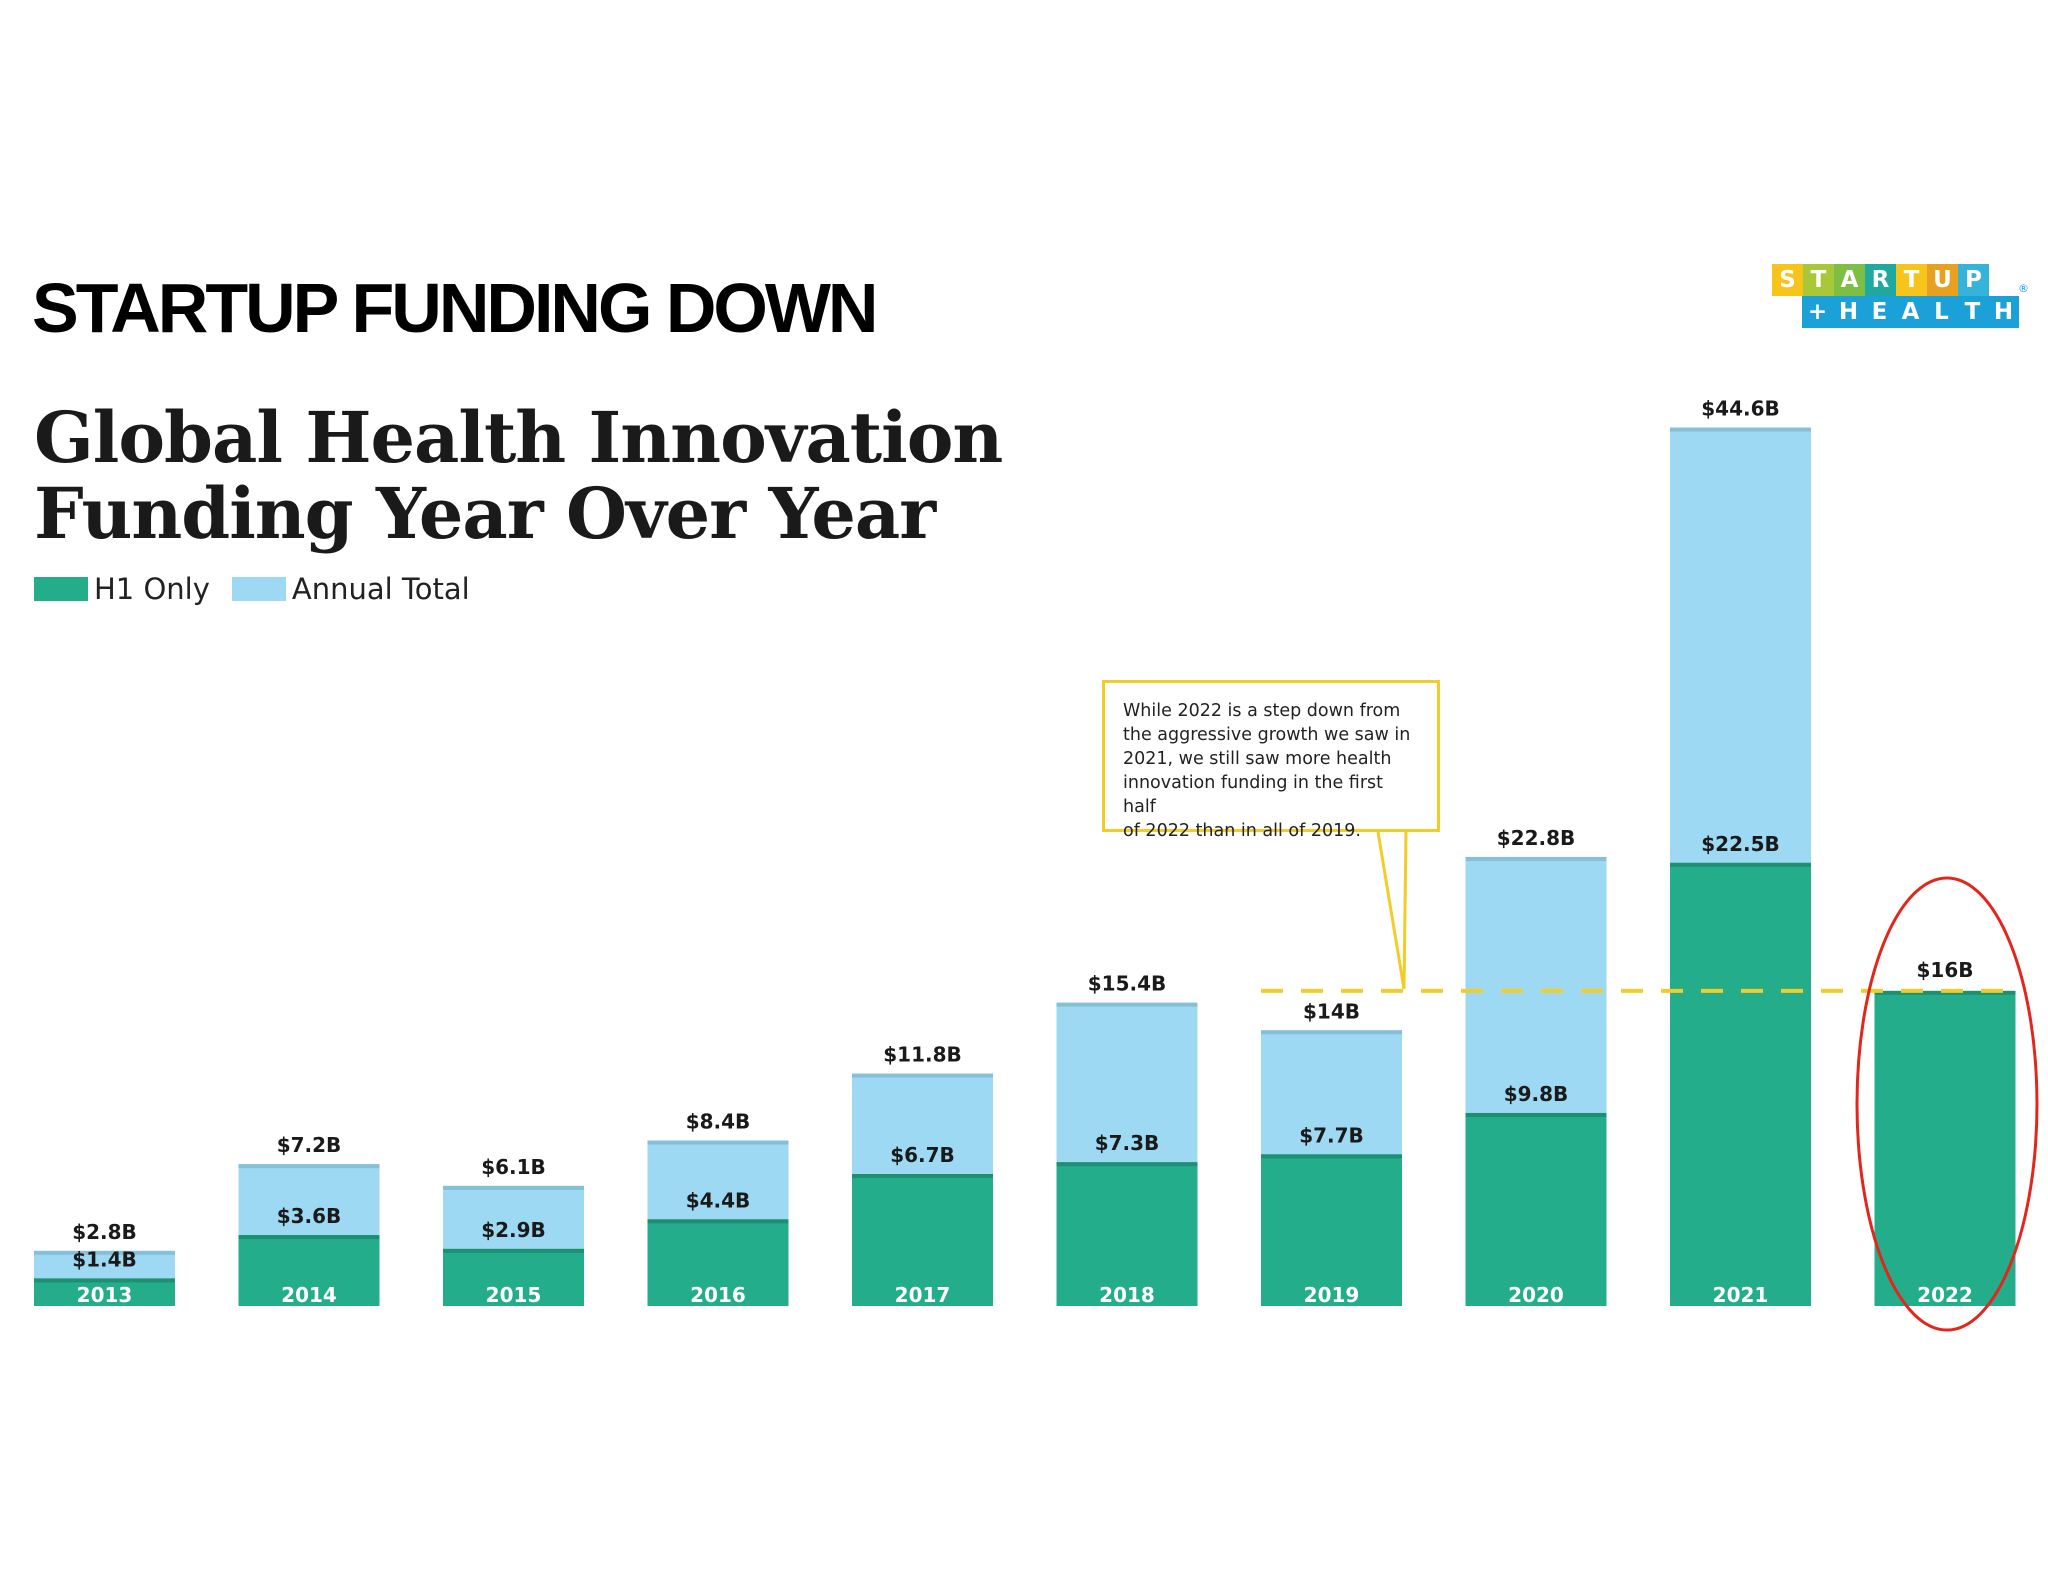 The width and height of the screenshot is (2048, 1582). I want to click on bar-h1-top-2017, so click(922, 1176).